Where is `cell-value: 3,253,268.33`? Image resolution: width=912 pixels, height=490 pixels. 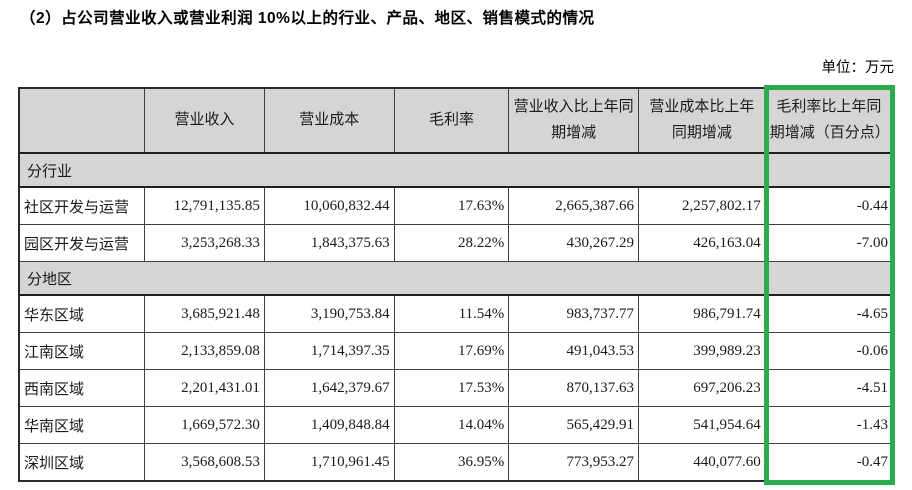
cell-value: 3,253,268.33 is located at coordinates (204, 243).